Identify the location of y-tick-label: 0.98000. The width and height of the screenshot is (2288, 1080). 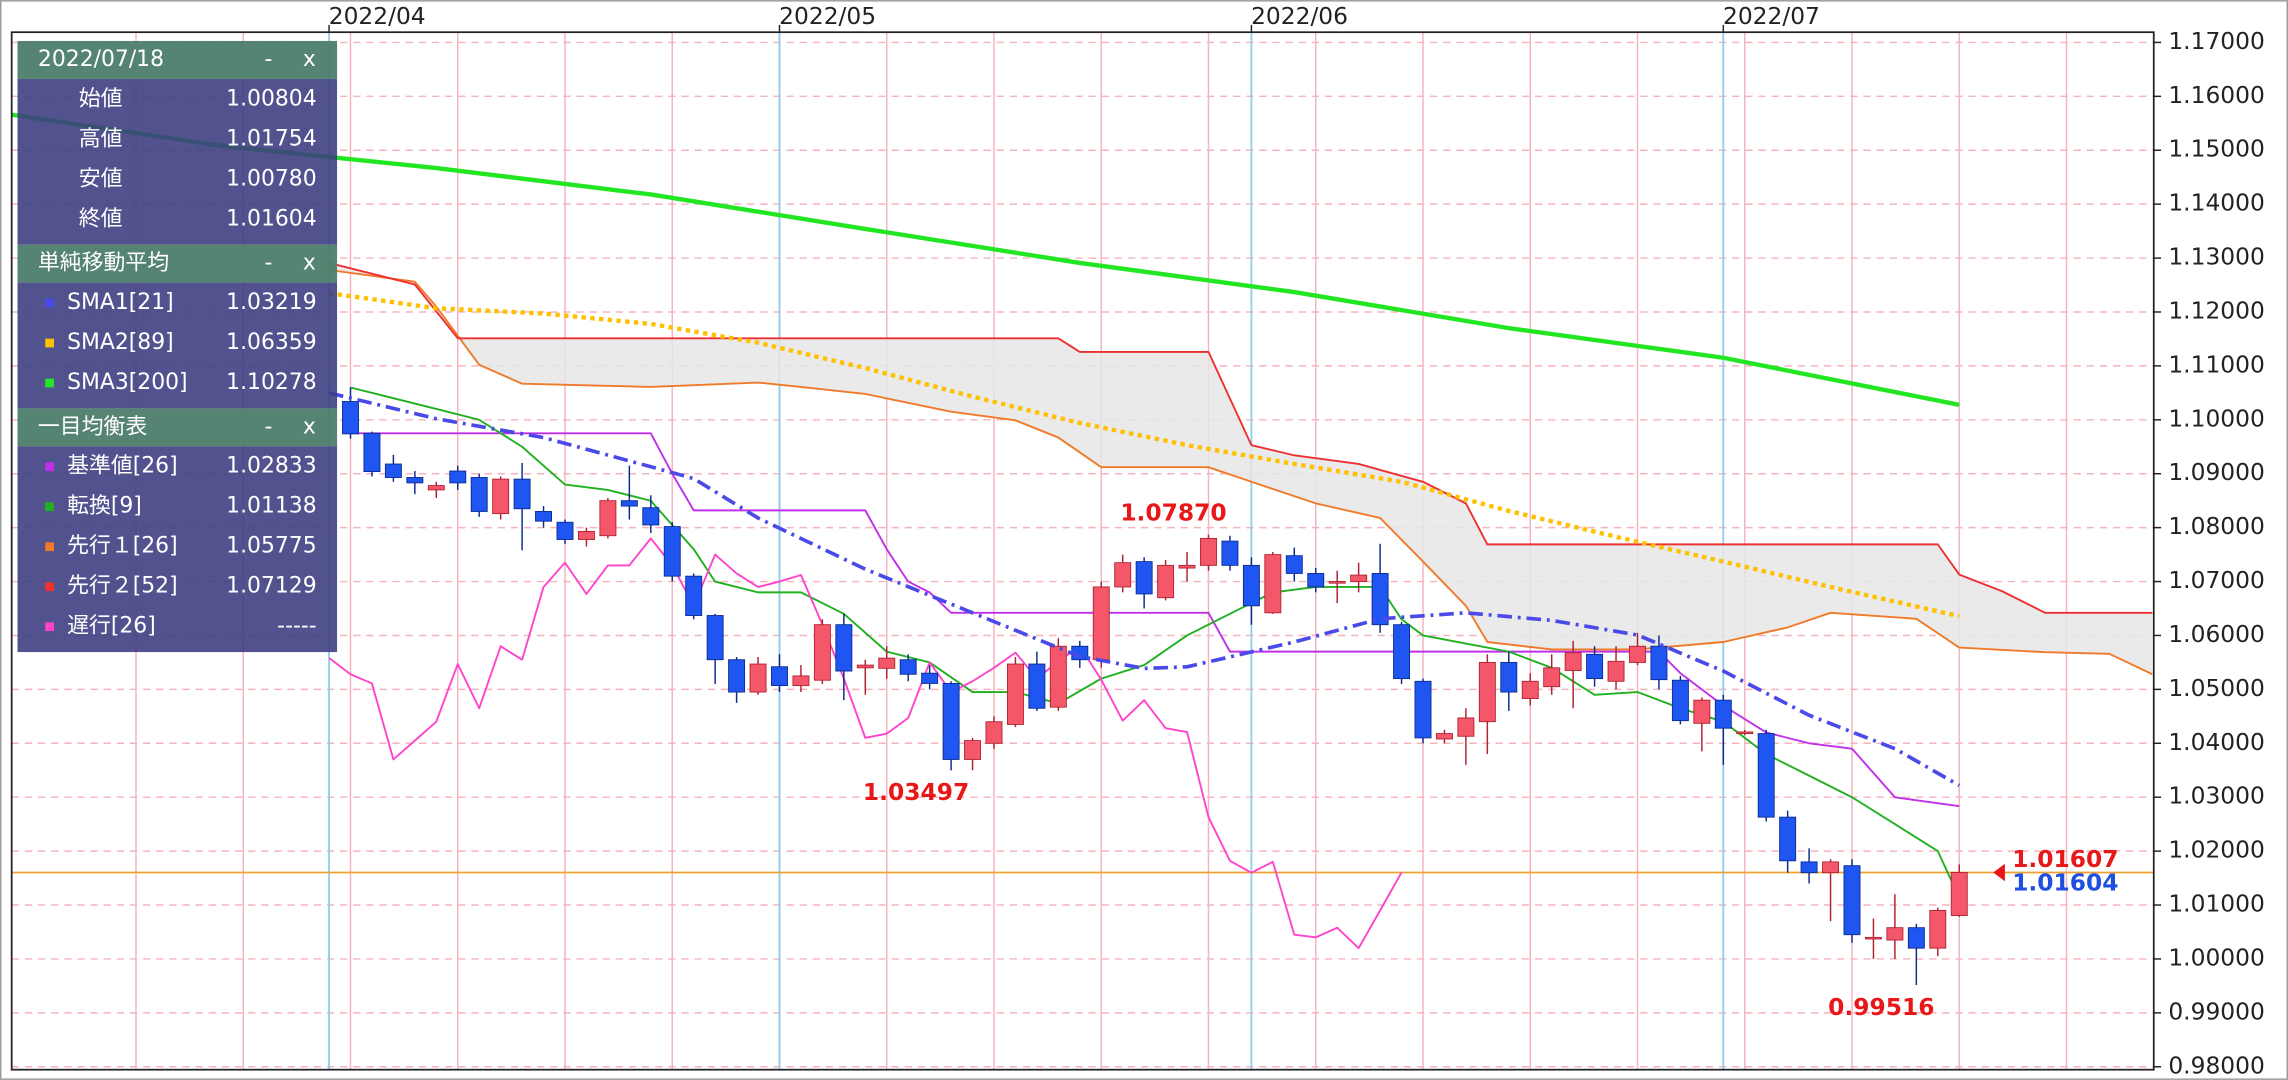
(2216, 1065).